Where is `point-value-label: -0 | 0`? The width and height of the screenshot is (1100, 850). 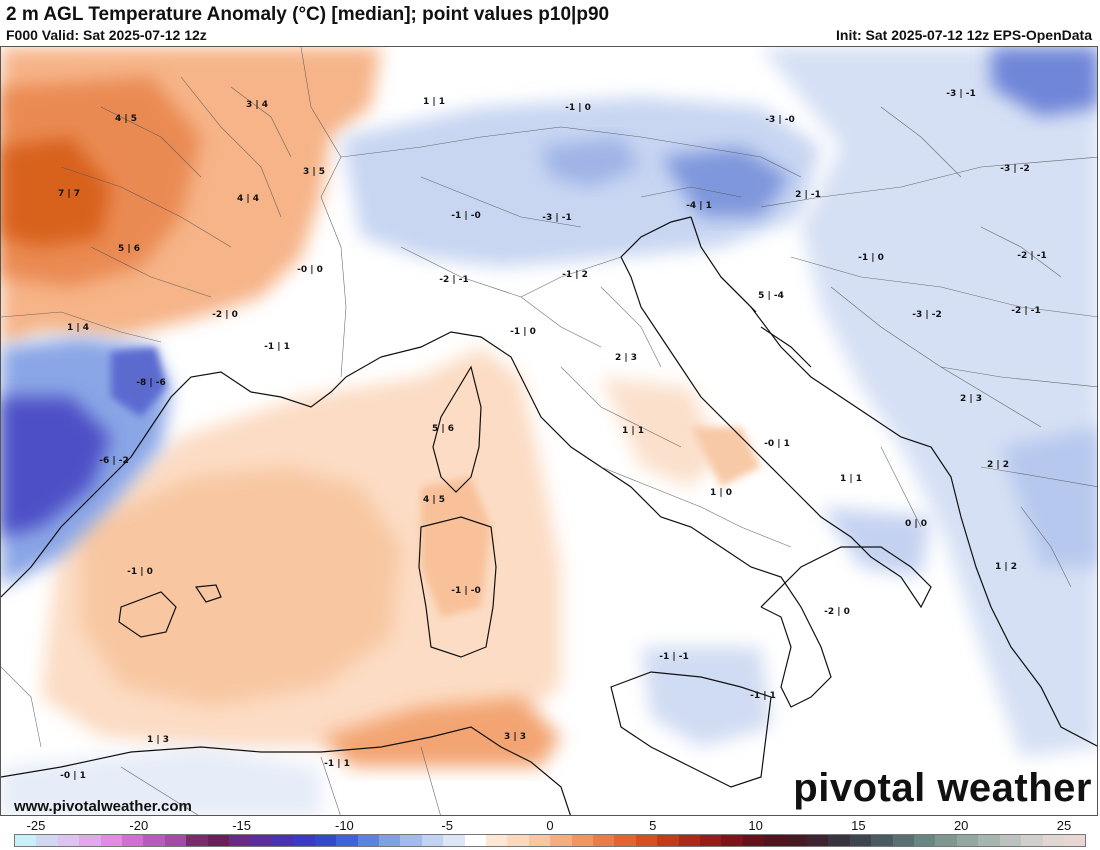
point-value-label: -0 | 0 is located at coordinates (310, 270).